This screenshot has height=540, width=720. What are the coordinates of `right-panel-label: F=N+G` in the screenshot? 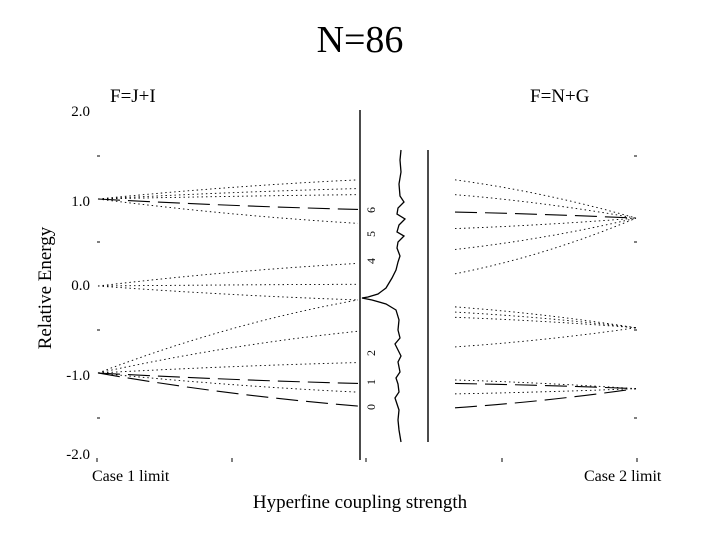 It's located at (560, 96).